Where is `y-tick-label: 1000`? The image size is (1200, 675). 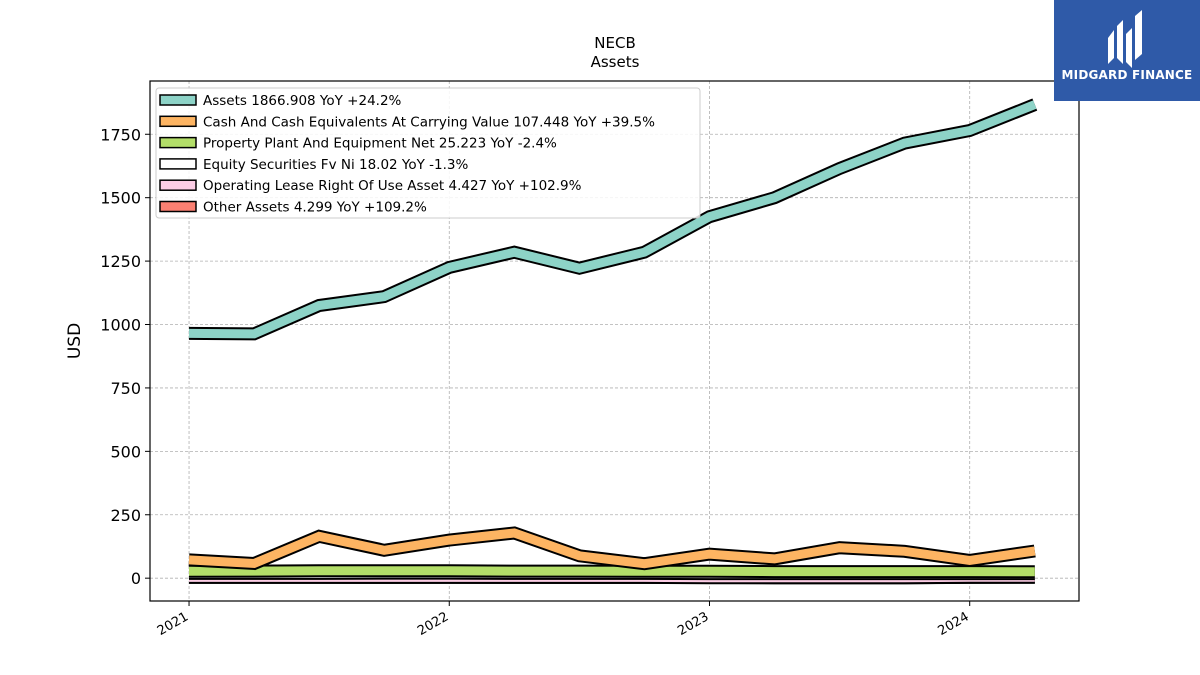
y-tick-label: 1000 is located at coordinates (120, 325).